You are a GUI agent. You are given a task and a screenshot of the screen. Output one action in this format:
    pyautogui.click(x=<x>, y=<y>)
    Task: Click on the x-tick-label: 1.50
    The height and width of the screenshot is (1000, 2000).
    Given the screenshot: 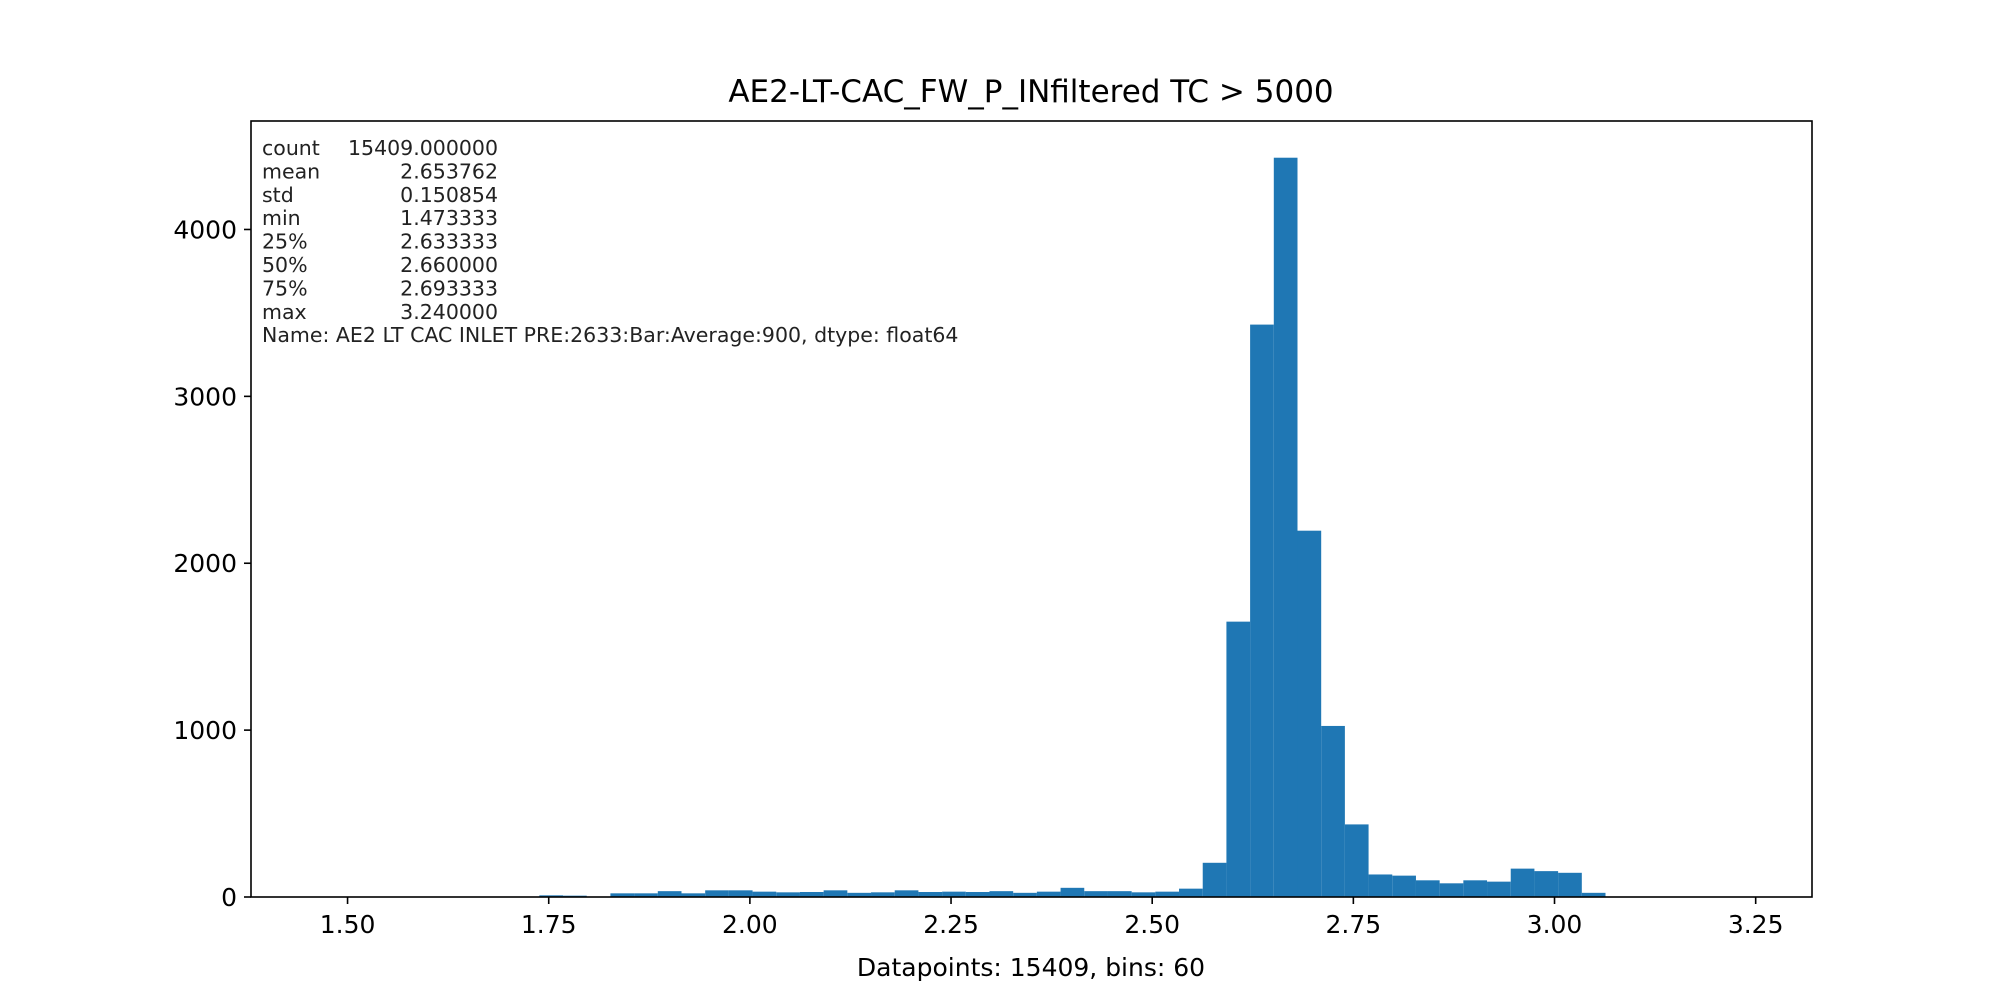 What is the action you would take?
    pyautogui.click(x=348, y=924)
    